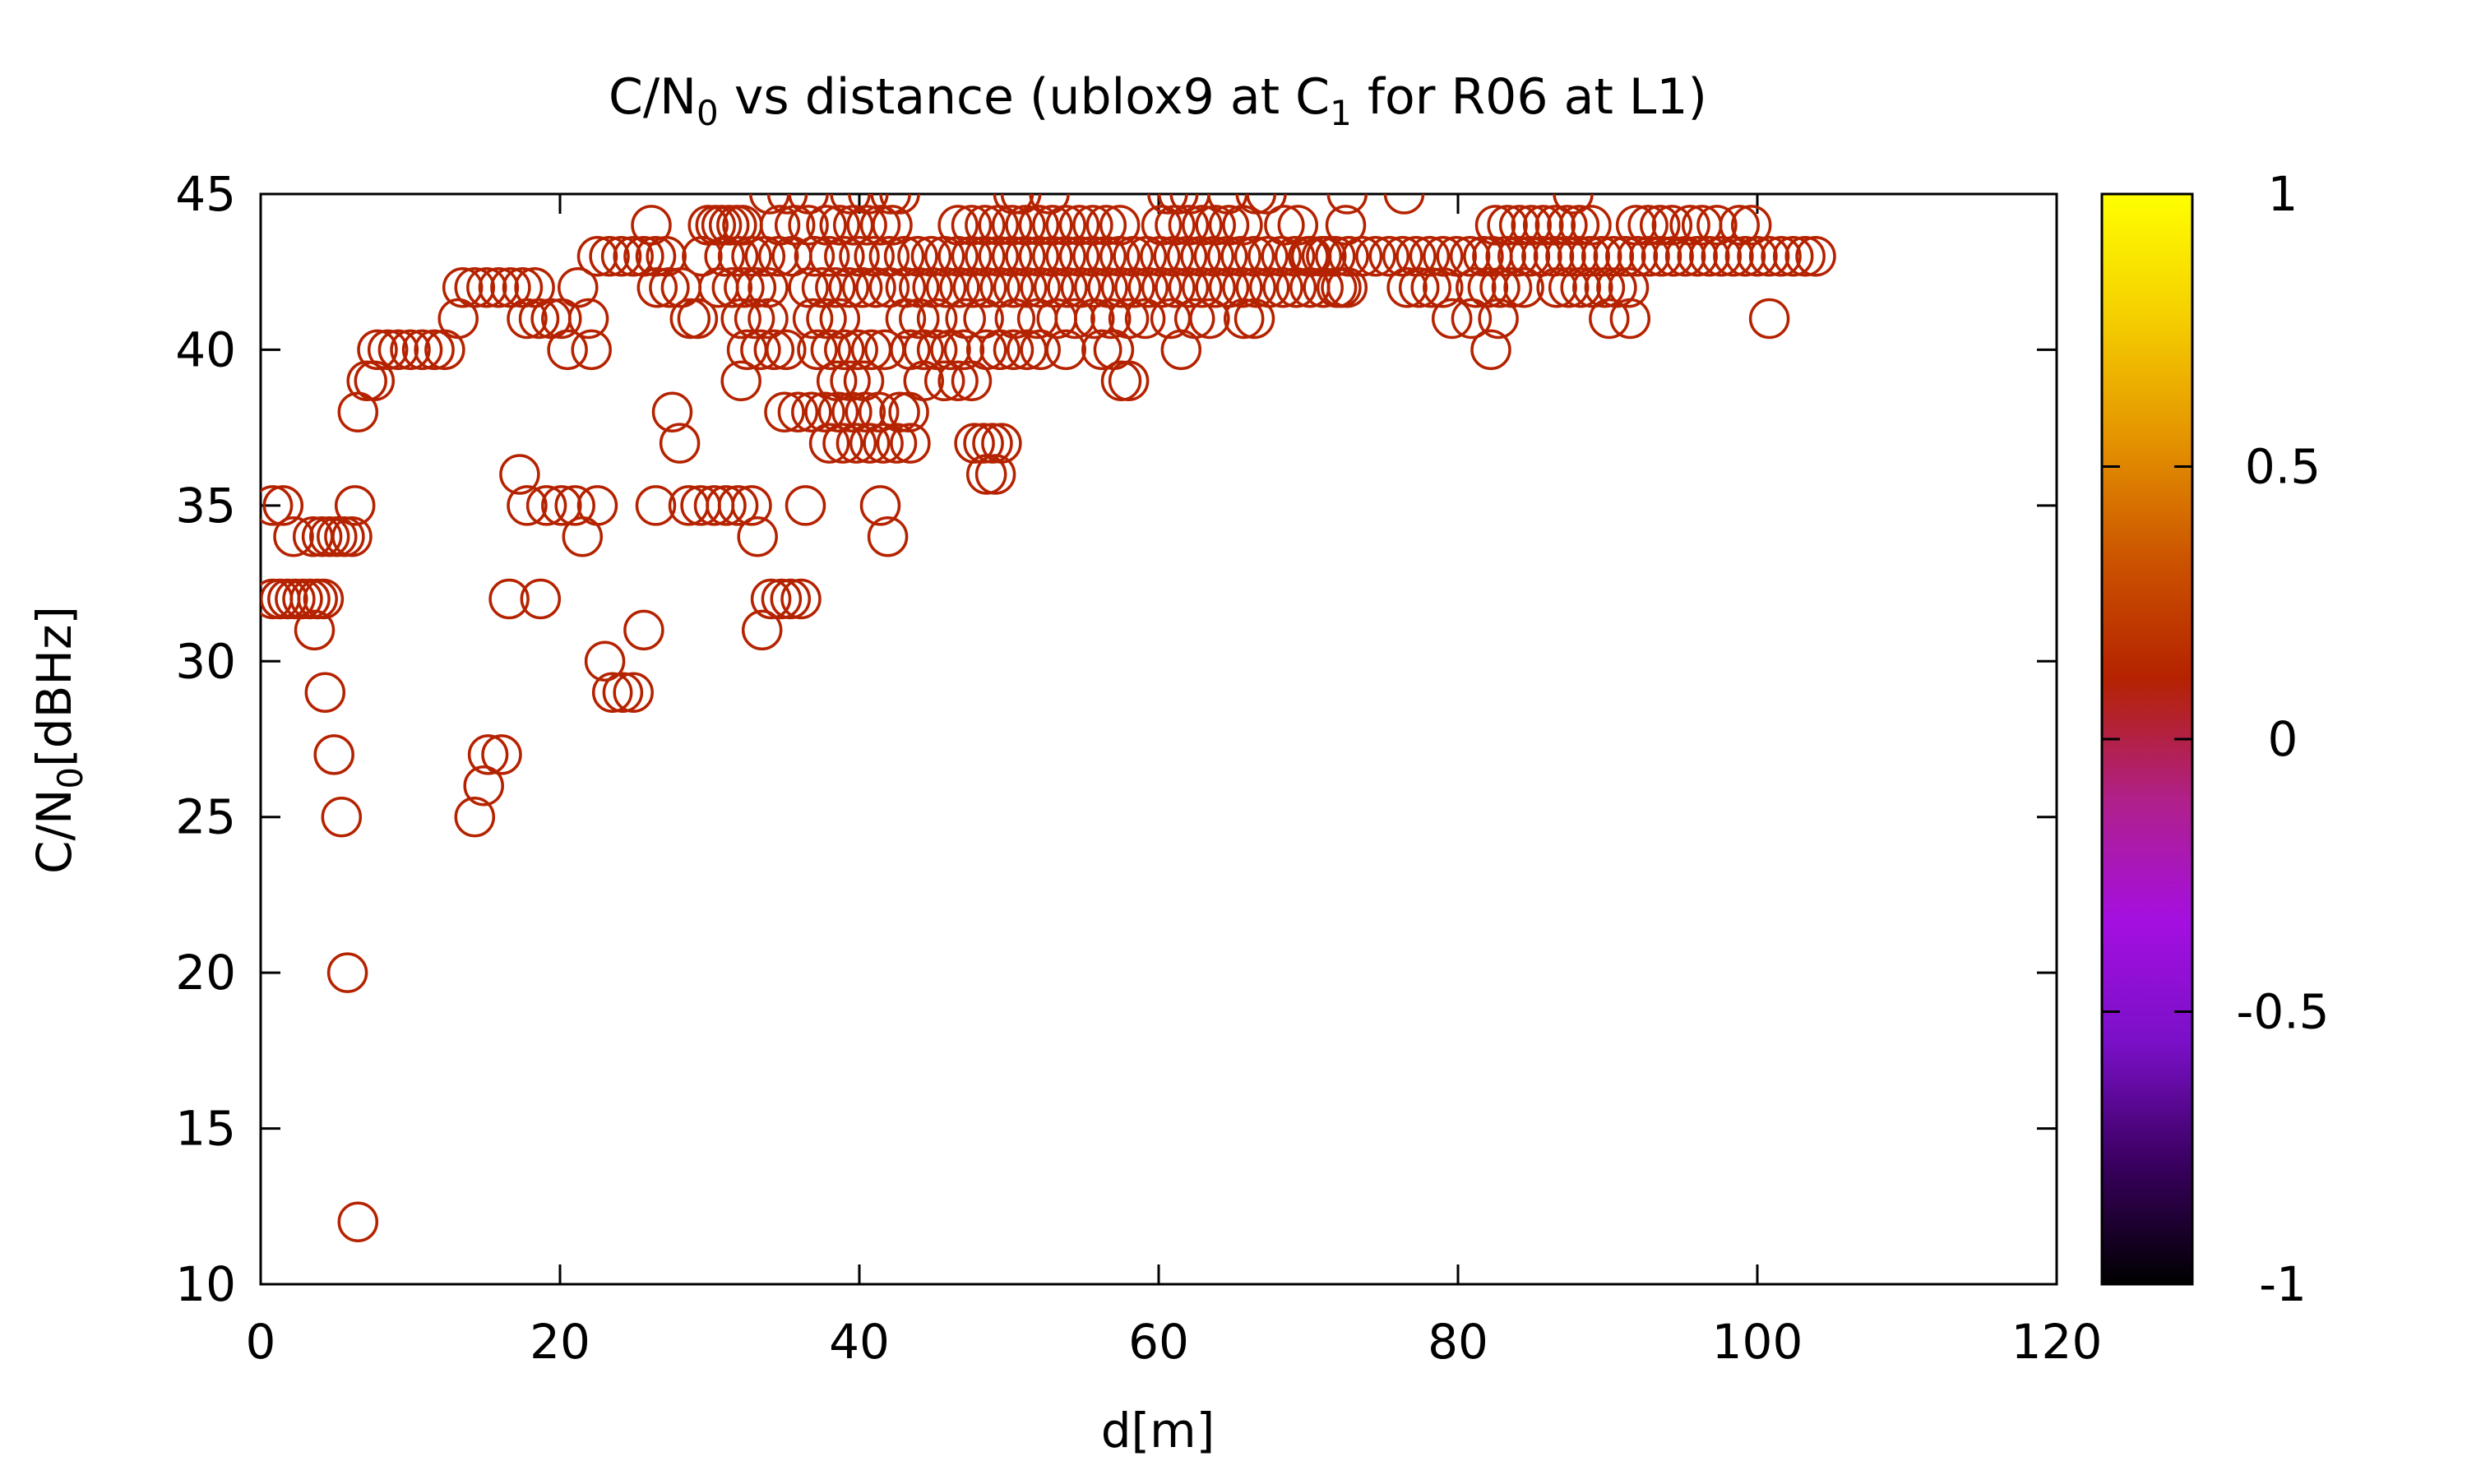 The image size is (2467, 1484). I want to click on y-tick-label: 10, so click(205, 1284).